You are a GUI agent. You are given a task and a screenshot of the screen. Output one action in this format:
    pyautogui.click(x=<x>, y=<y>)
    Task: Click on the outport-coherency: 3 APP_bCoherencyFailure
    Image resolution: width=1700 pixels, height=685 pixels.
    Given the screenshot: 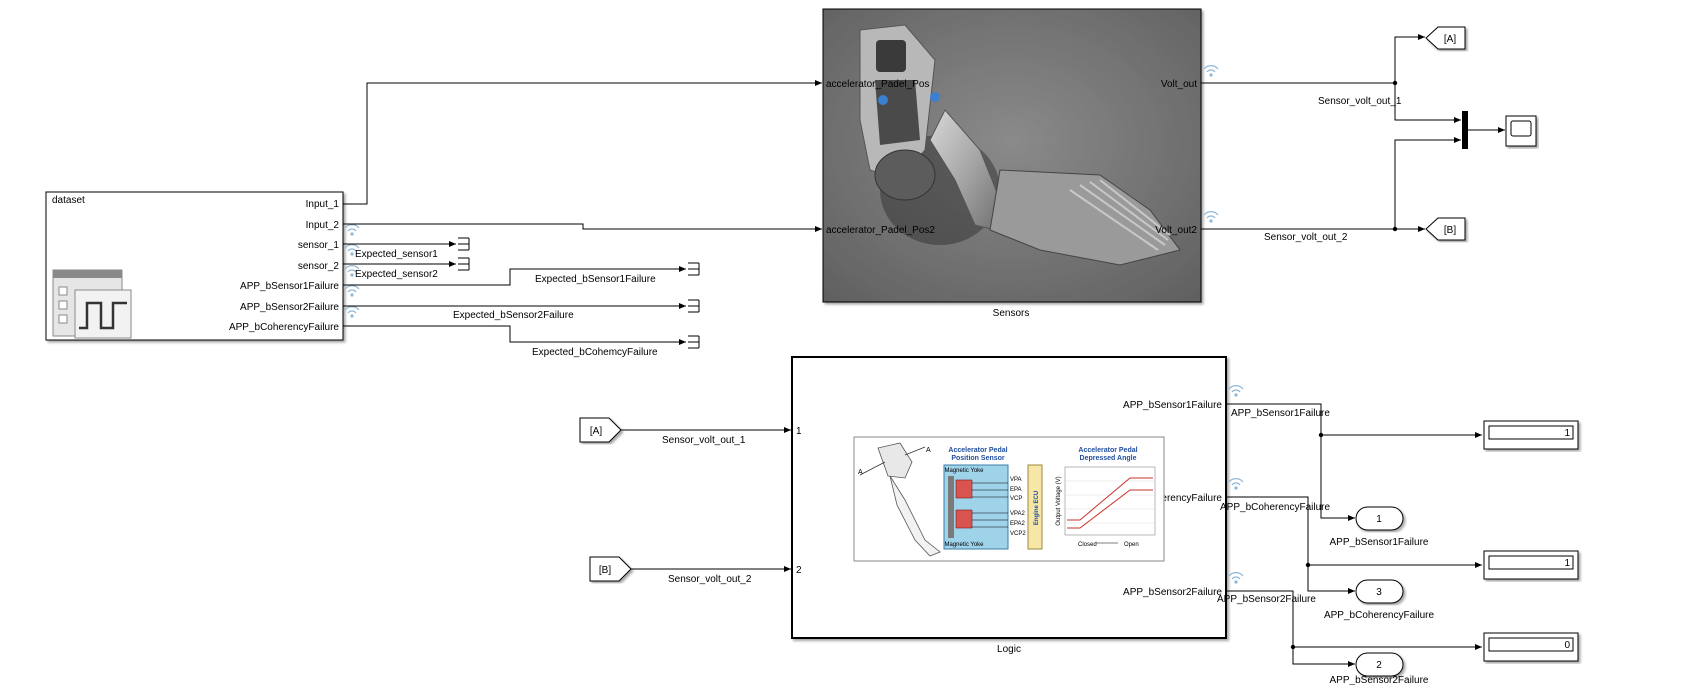 What is the action you would take?
    pyautogui.click(x=1379, y=600)
    